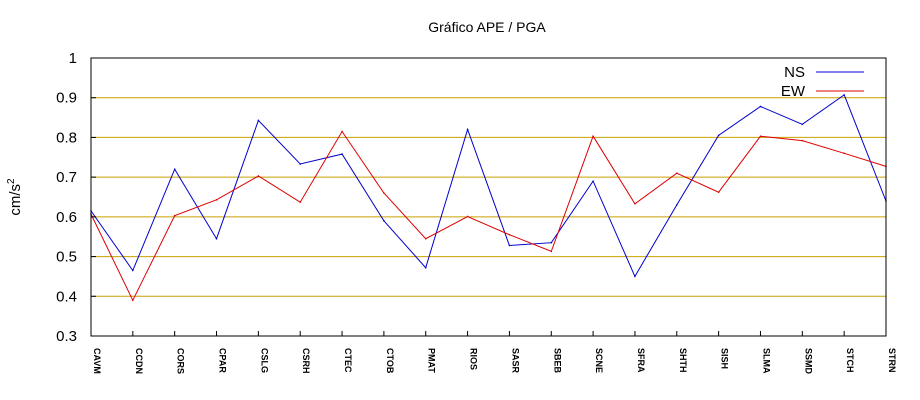 This screenshot has width=920, height=400. What do you see at coordinates (97, 361) in the screenshot?
I see `x-tick-label: CAVM` at bounding box center [97, 361].